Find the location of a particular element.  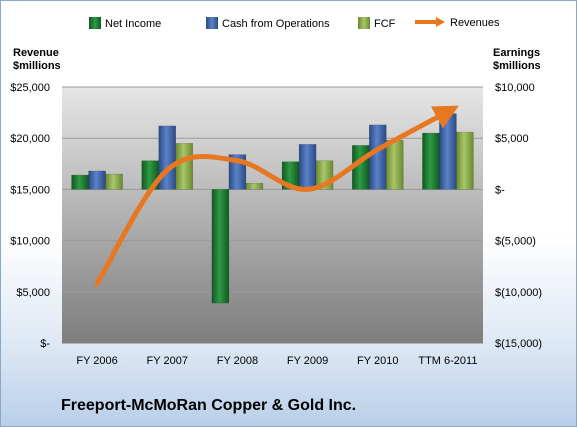

legend-label-cash-from-operations: Cash from Operations is located at coordinates (276, 24).